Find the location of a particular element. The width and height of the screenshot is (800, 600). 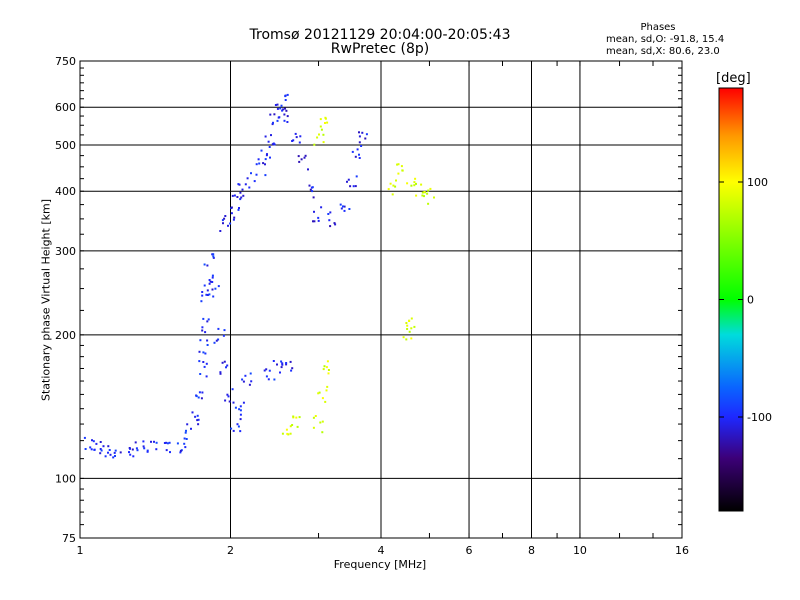

phase-stats-o: mean, sd,O: -91.8, 15.4 is located at coordinates (665, 39).